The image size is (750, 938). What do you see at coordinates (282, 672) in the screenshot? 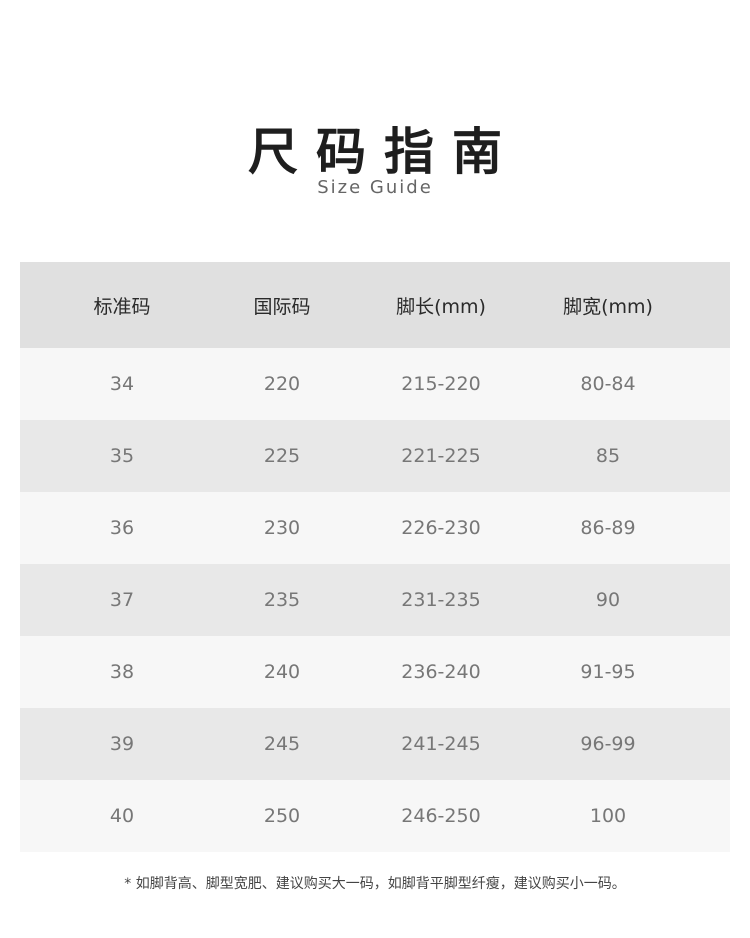
I see `cell-international-size: 240` at bounding box center [282, 672].